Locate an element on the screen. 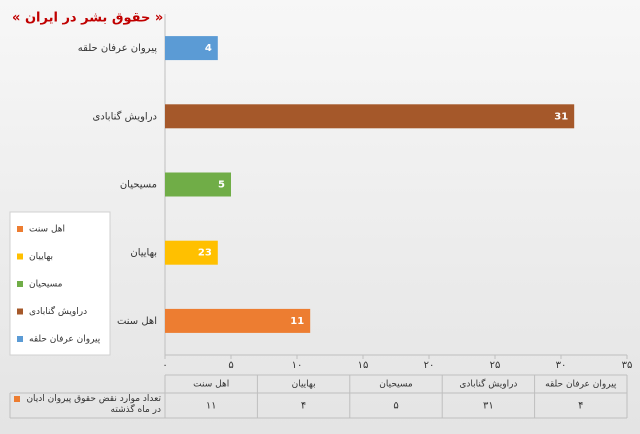 The image size is (640, 434). y-tick-label: پیروان عرفان حلقه is located at coordinates (117, 48).